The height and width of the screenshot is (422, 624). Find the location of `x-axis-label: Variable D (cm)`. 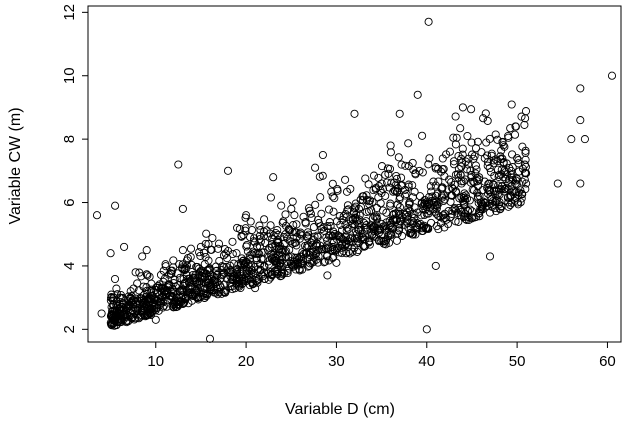

x-axis-label: Variable D (cm) is located at coordinates (340, 409).